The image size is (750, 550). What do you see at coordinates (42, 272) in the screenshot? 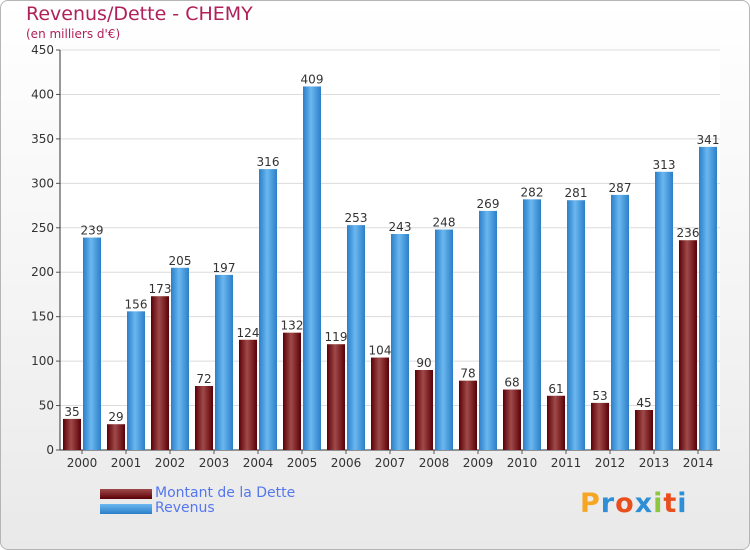
I see `y-tick-label: 200` at bounding box center [42, 272].